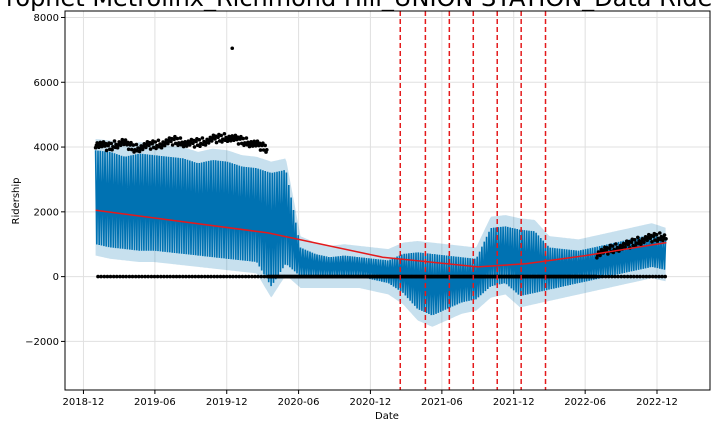 This screenshot has height=432, width=720. What do you see at coordinates (46, 212) in the screenshot?
I see `y-tick-label: 2000` at bounding box center [46, 212].